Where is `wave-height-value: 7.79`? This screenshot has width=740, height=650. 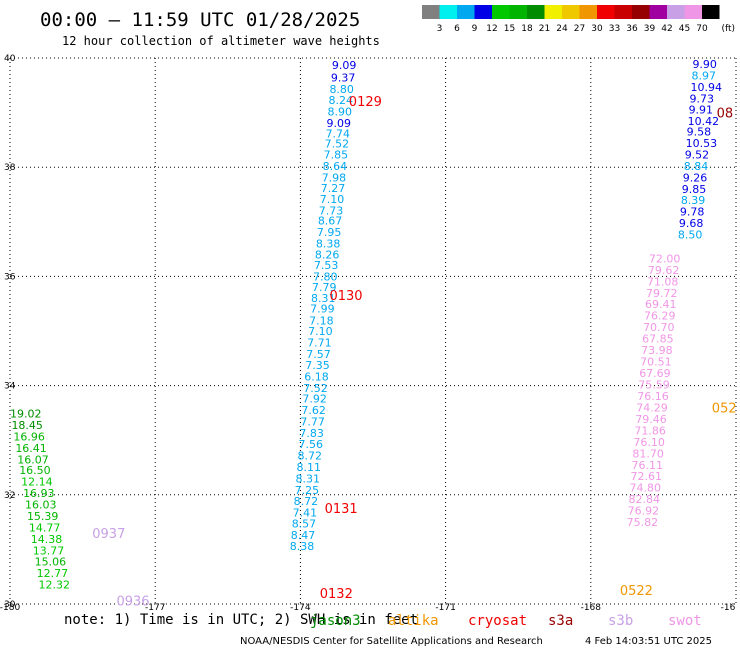
wave-height-value: 7.79 is located at coordinates (324, 287).